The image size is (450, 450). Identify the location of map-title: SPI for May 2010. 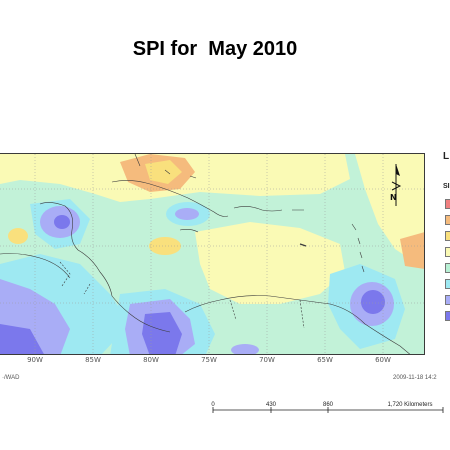
(215, 49).